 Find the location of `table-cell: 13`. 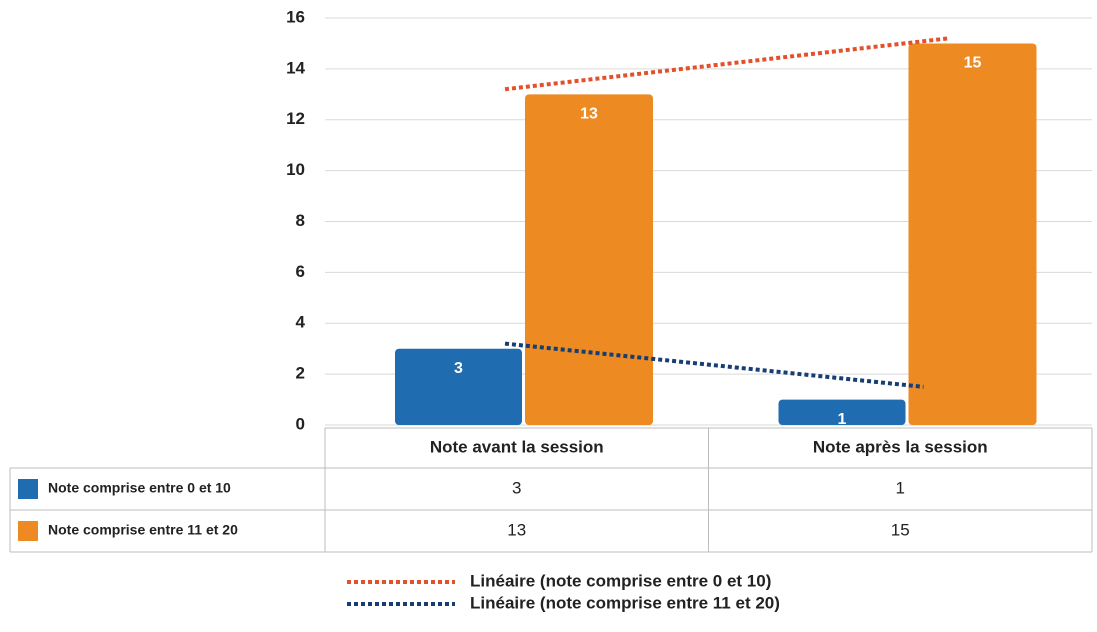

table-cell: 13 is located at coordinates (516, 529).